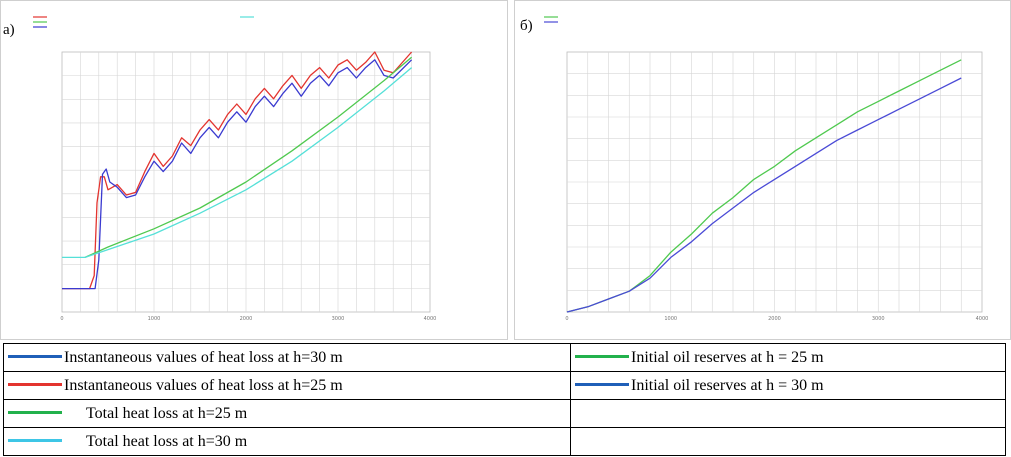 The width and height of the screenshot is (1011, 457). Describe the element at coordinates (727, 357) in the screenshot. I see `legend-label: Initial oil reserves at h = 25 m` at that location.